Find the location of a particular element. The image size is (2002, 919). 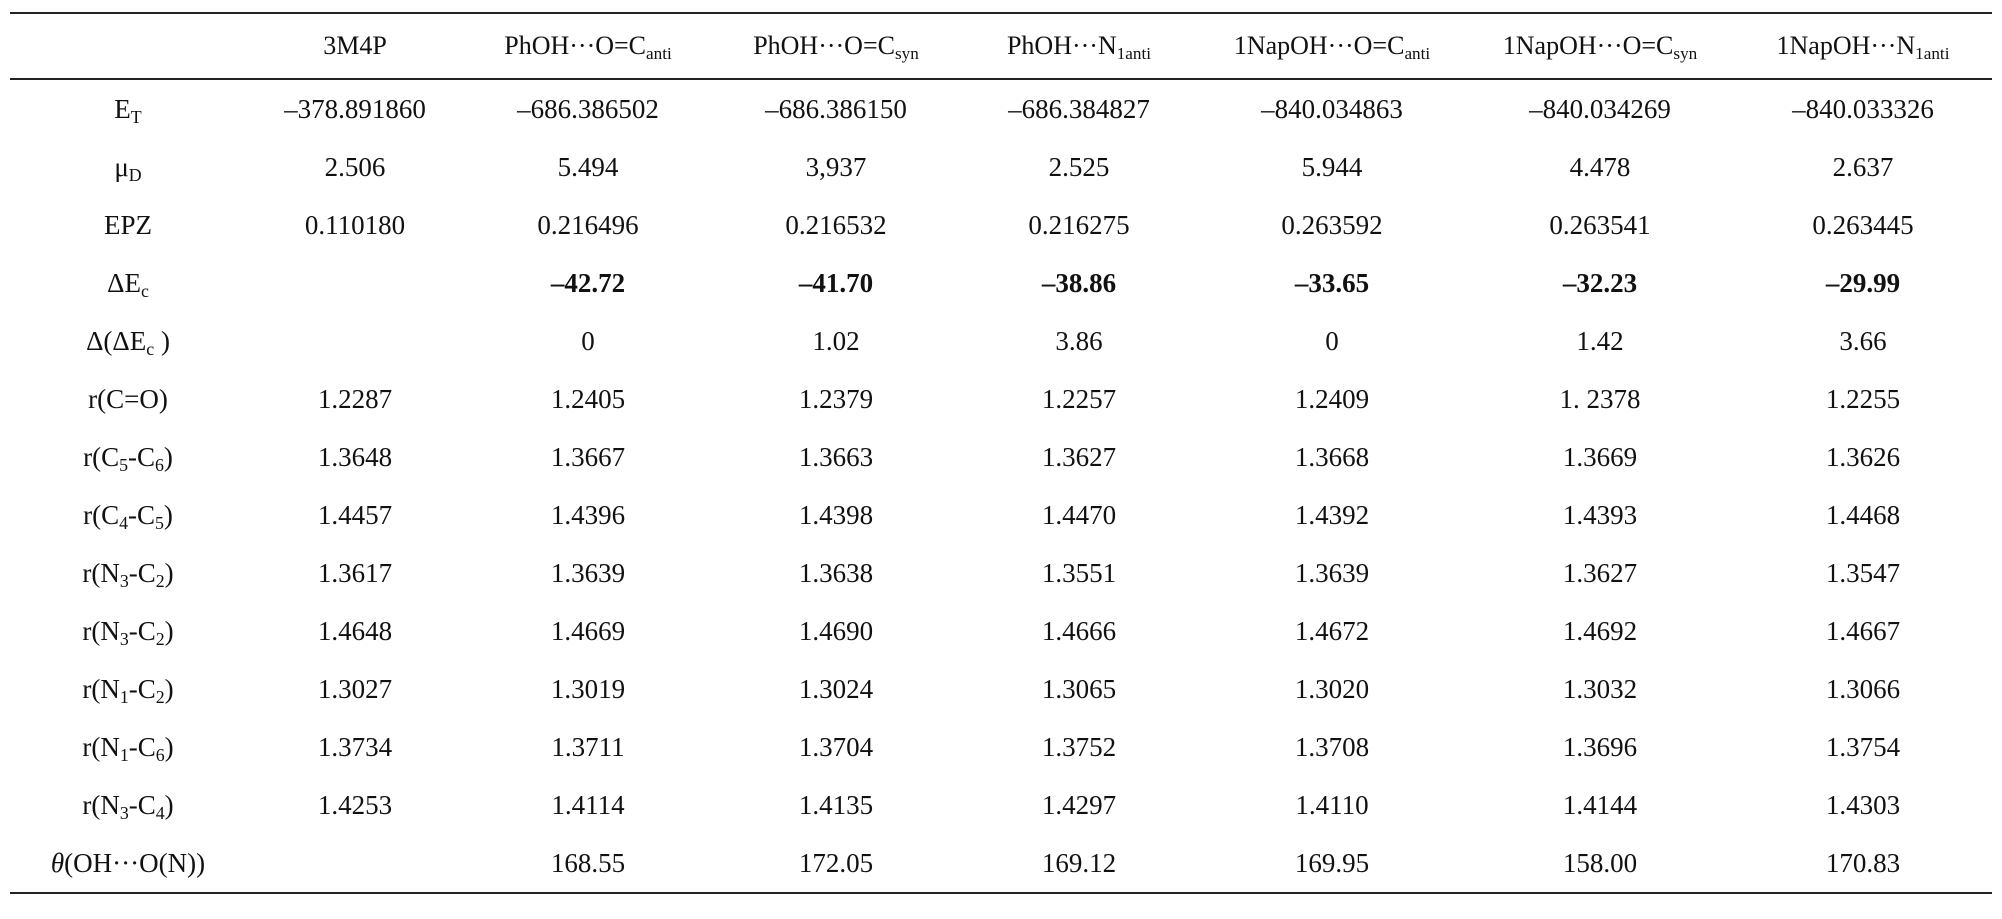

table-cell: –840.034269 is located at coordinates (1600, 108).